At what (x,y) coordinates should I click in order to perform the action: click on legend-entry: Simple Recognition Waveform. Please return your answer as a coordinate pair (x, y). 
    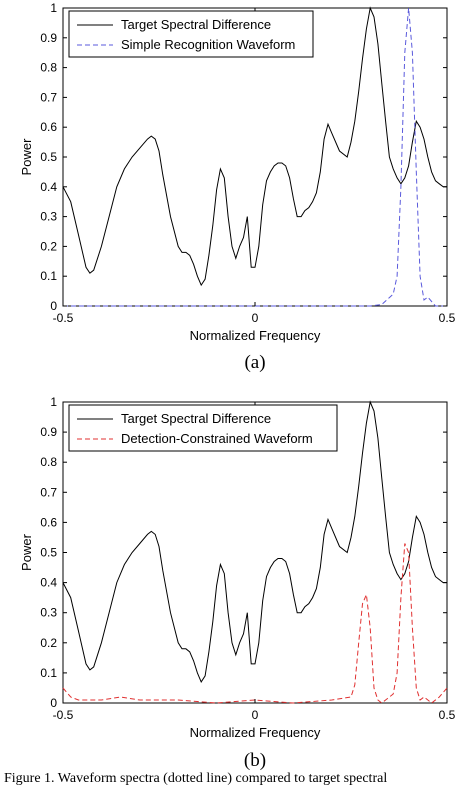
    Looking at the image, I should click on (208, 44).